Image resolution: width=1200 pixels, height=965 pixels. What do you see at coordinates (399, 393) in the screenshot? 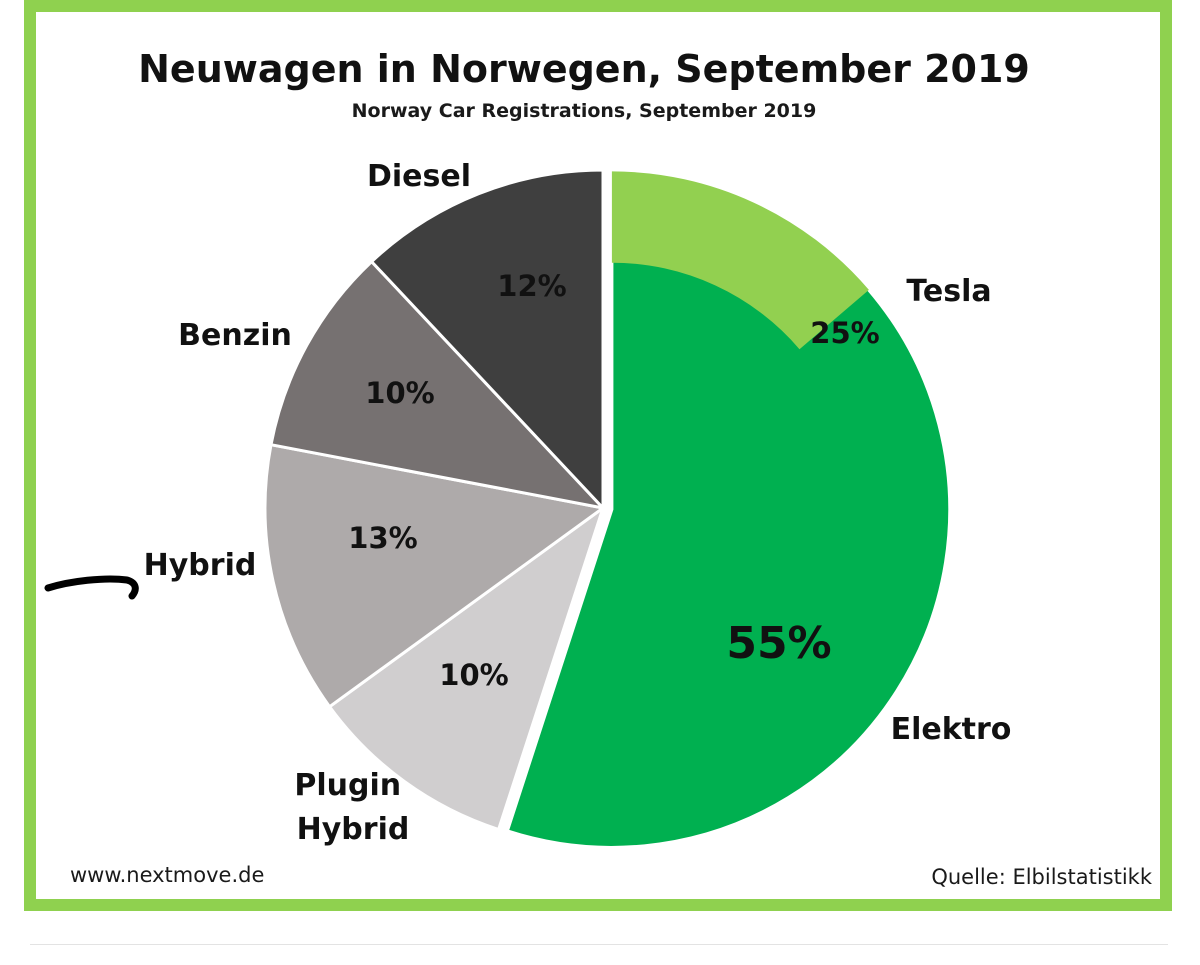
I see `value-benzin: 10%` at bounding box center [399, 393].